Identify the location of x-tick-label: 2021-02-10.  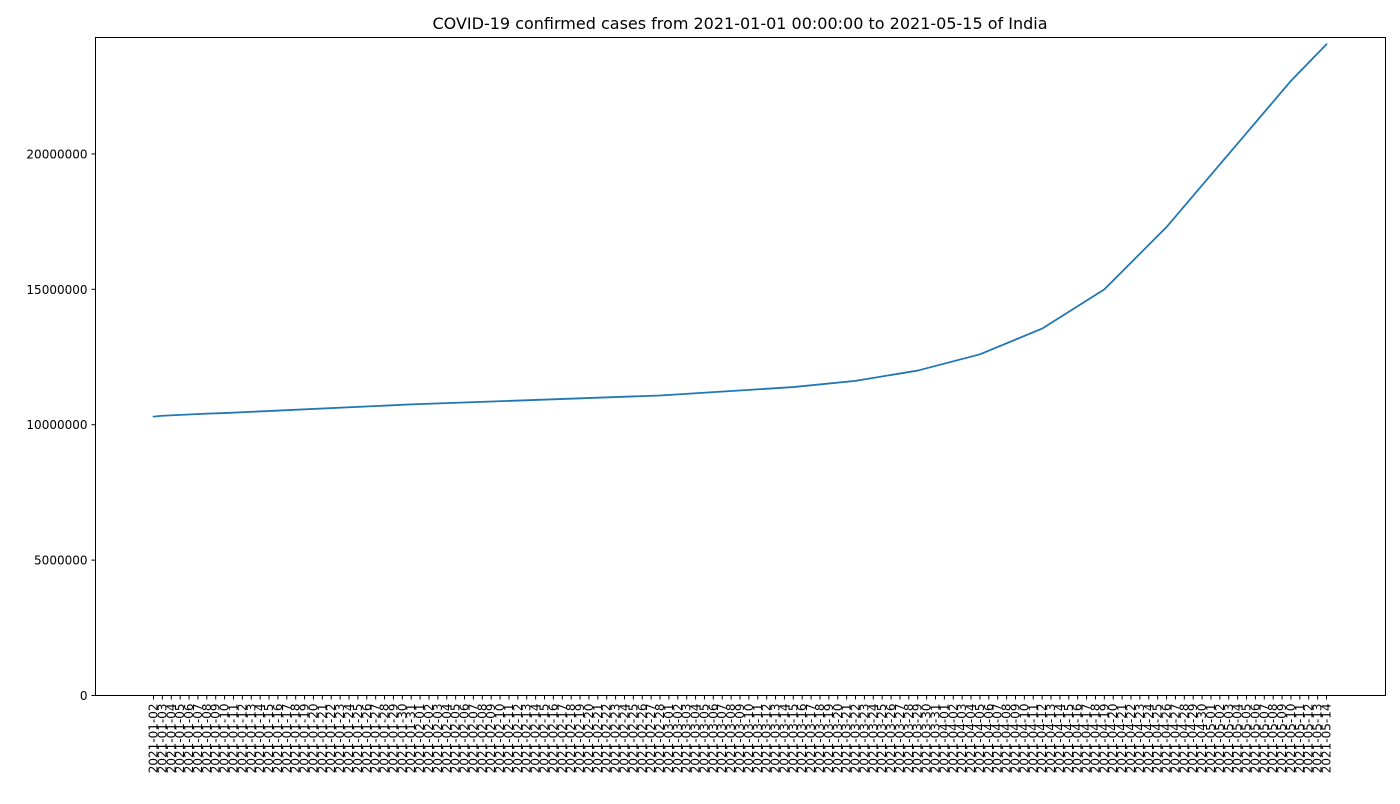
(500, 739).